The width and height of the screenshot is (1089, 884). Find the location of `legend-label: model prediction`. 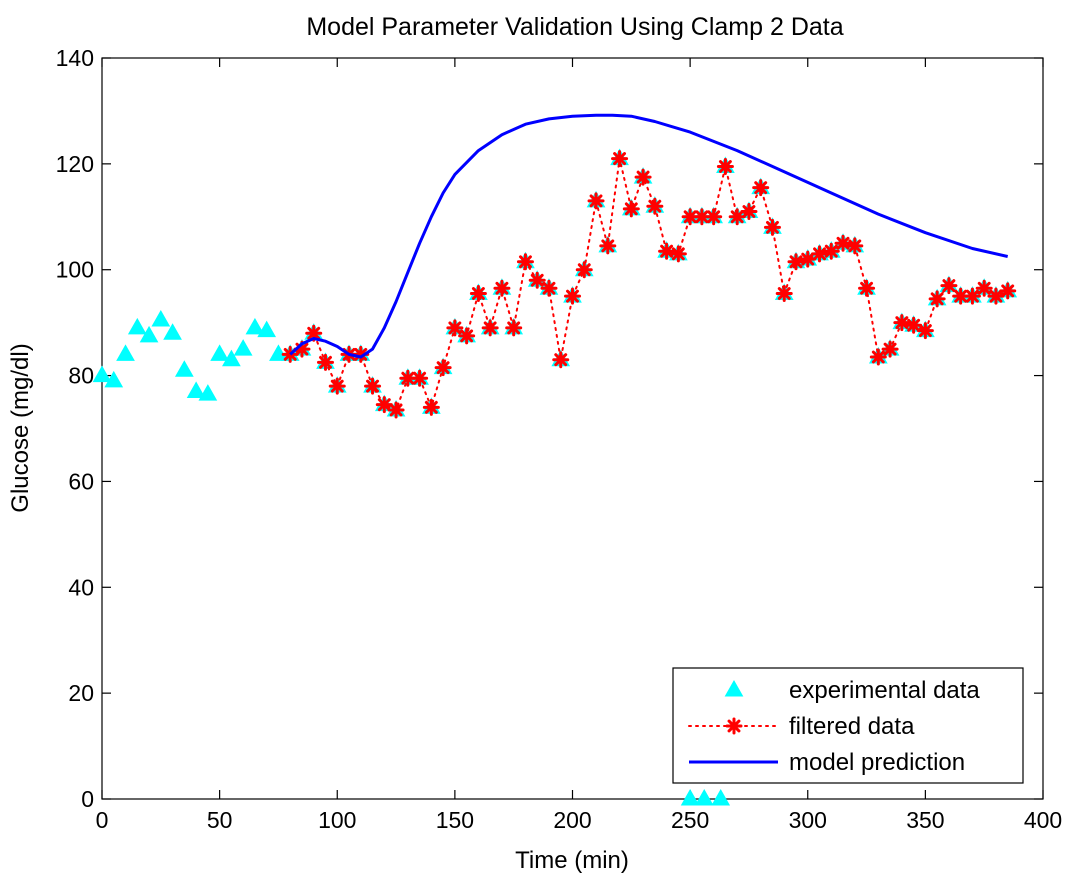

legend-label: model prediction is located at coordinates (877, 762).